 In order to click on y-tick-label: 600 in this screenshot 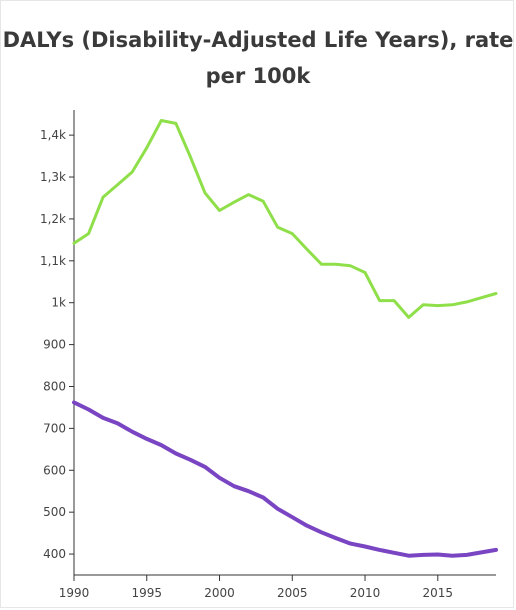, I will do `click(54, 470)`.